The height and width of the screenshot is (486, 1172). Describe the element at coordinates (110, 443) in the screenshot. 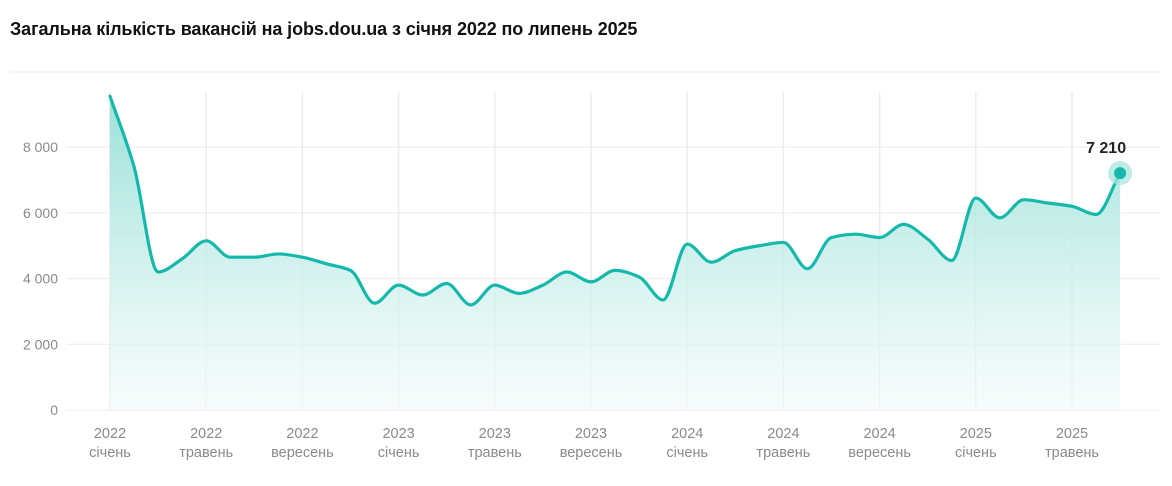

I see `x-tick-label: 2022 січень` at that location.